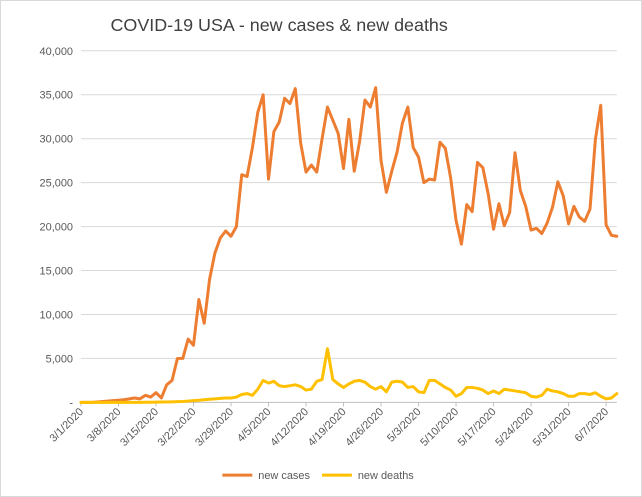 This screenshot has width=642, height=497. What do you see at coordinates (514, 427) in the screenshot?
I see `x-tick-label: 5/24/2020` at bounding box center [514, 427].